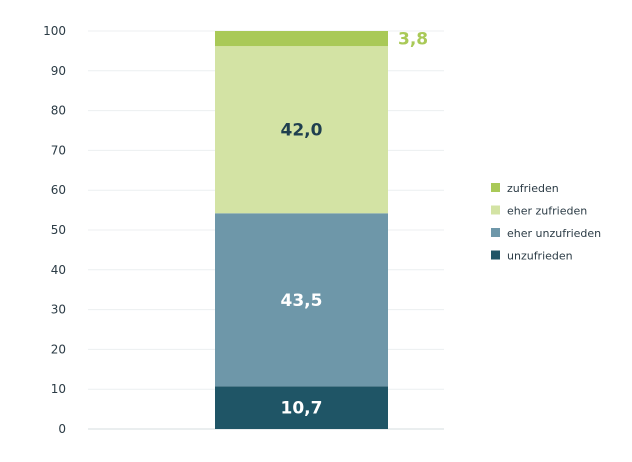 The image size is (632, 462). Describe the element at coordinates (58, 150) in the screenshot. I see `y-tick-label: 70` at that location.